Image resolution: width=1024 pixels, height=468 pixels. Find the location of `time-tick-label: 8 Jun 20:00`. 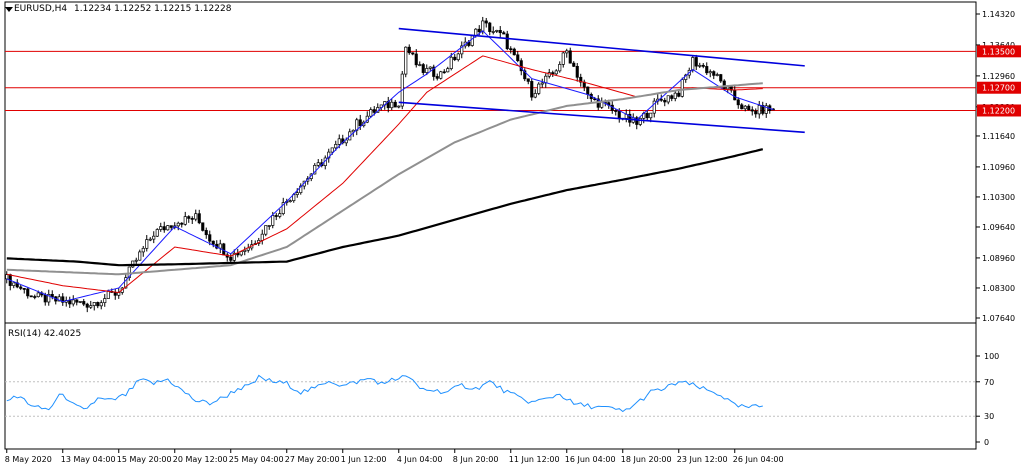

time-tick-label: 8 Jun 20:00 is located at coordinates (476, 459).